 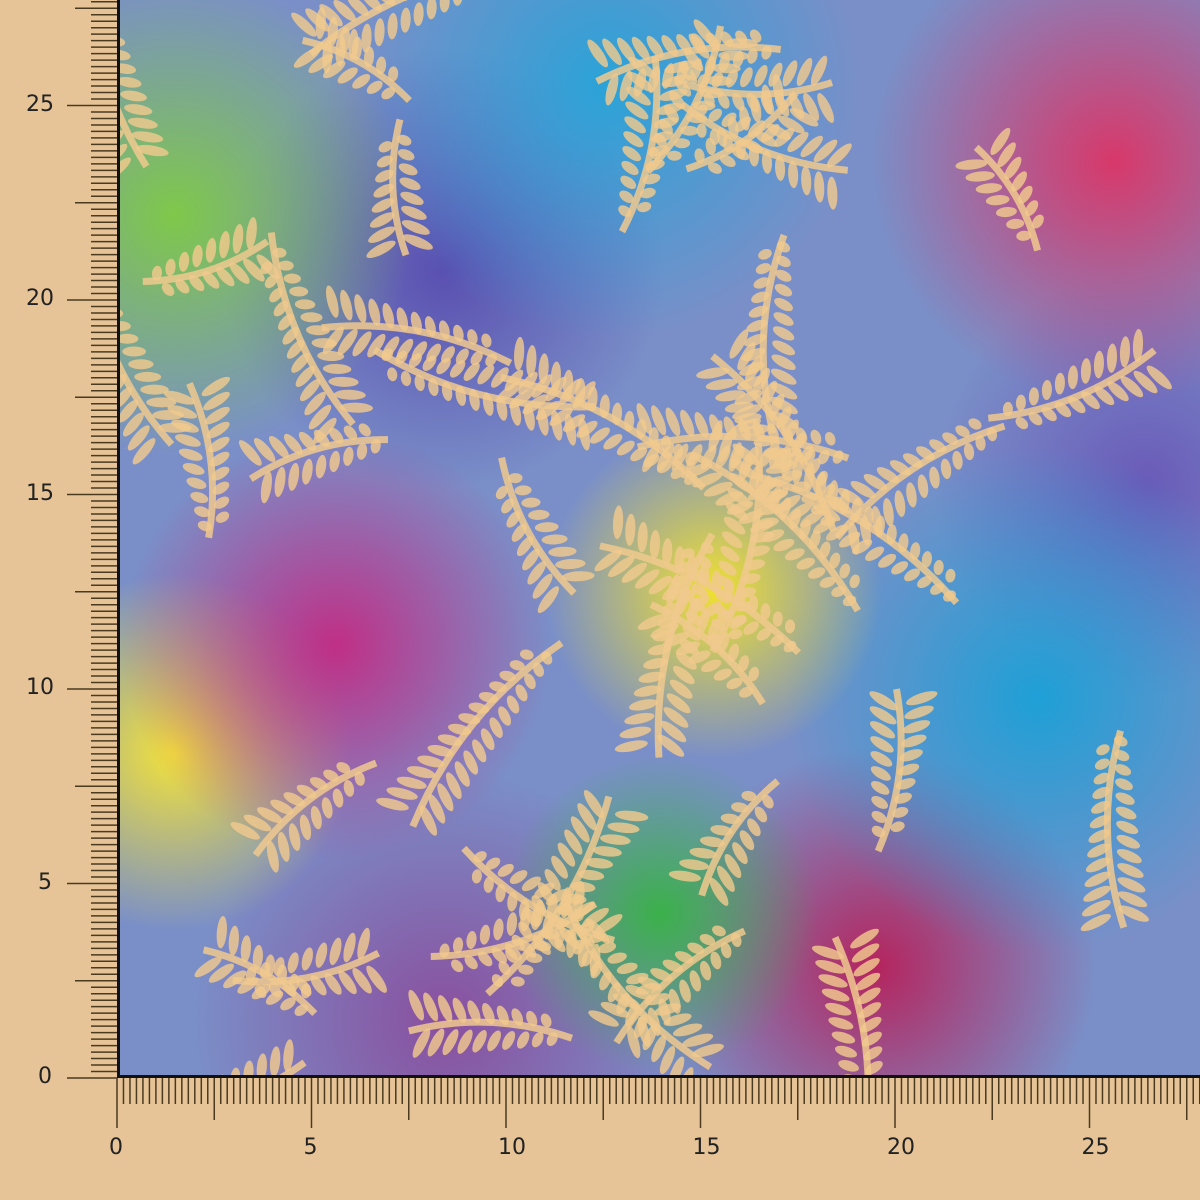 What do you see at coordinates (40, 687) in the screenshot?
I see `ruler-label-y: 10` at bounding box center [40, 687].